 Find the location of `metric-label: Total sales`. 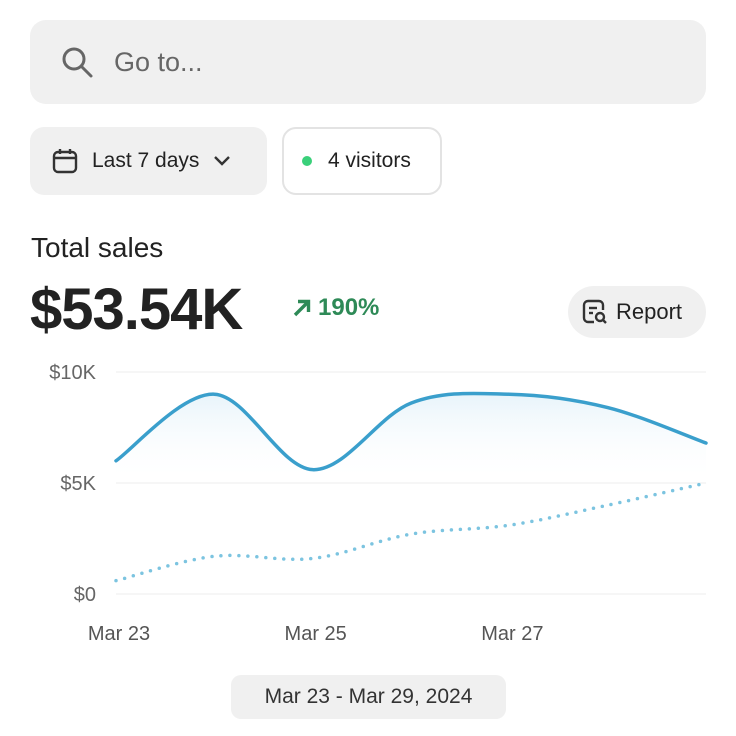

metric-label: Total sales is located at coordinates (97, 247).